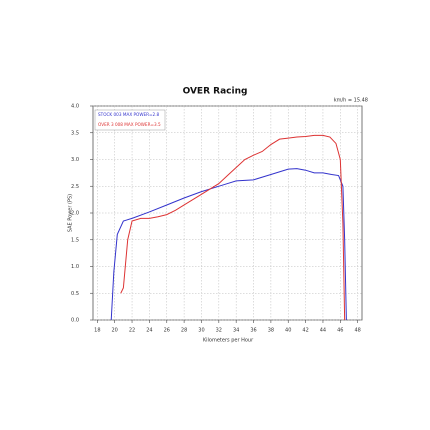  Describe the element at coordinates (75, 187) in the screenshot. I see `y-tick-label: 2.5` at that location.